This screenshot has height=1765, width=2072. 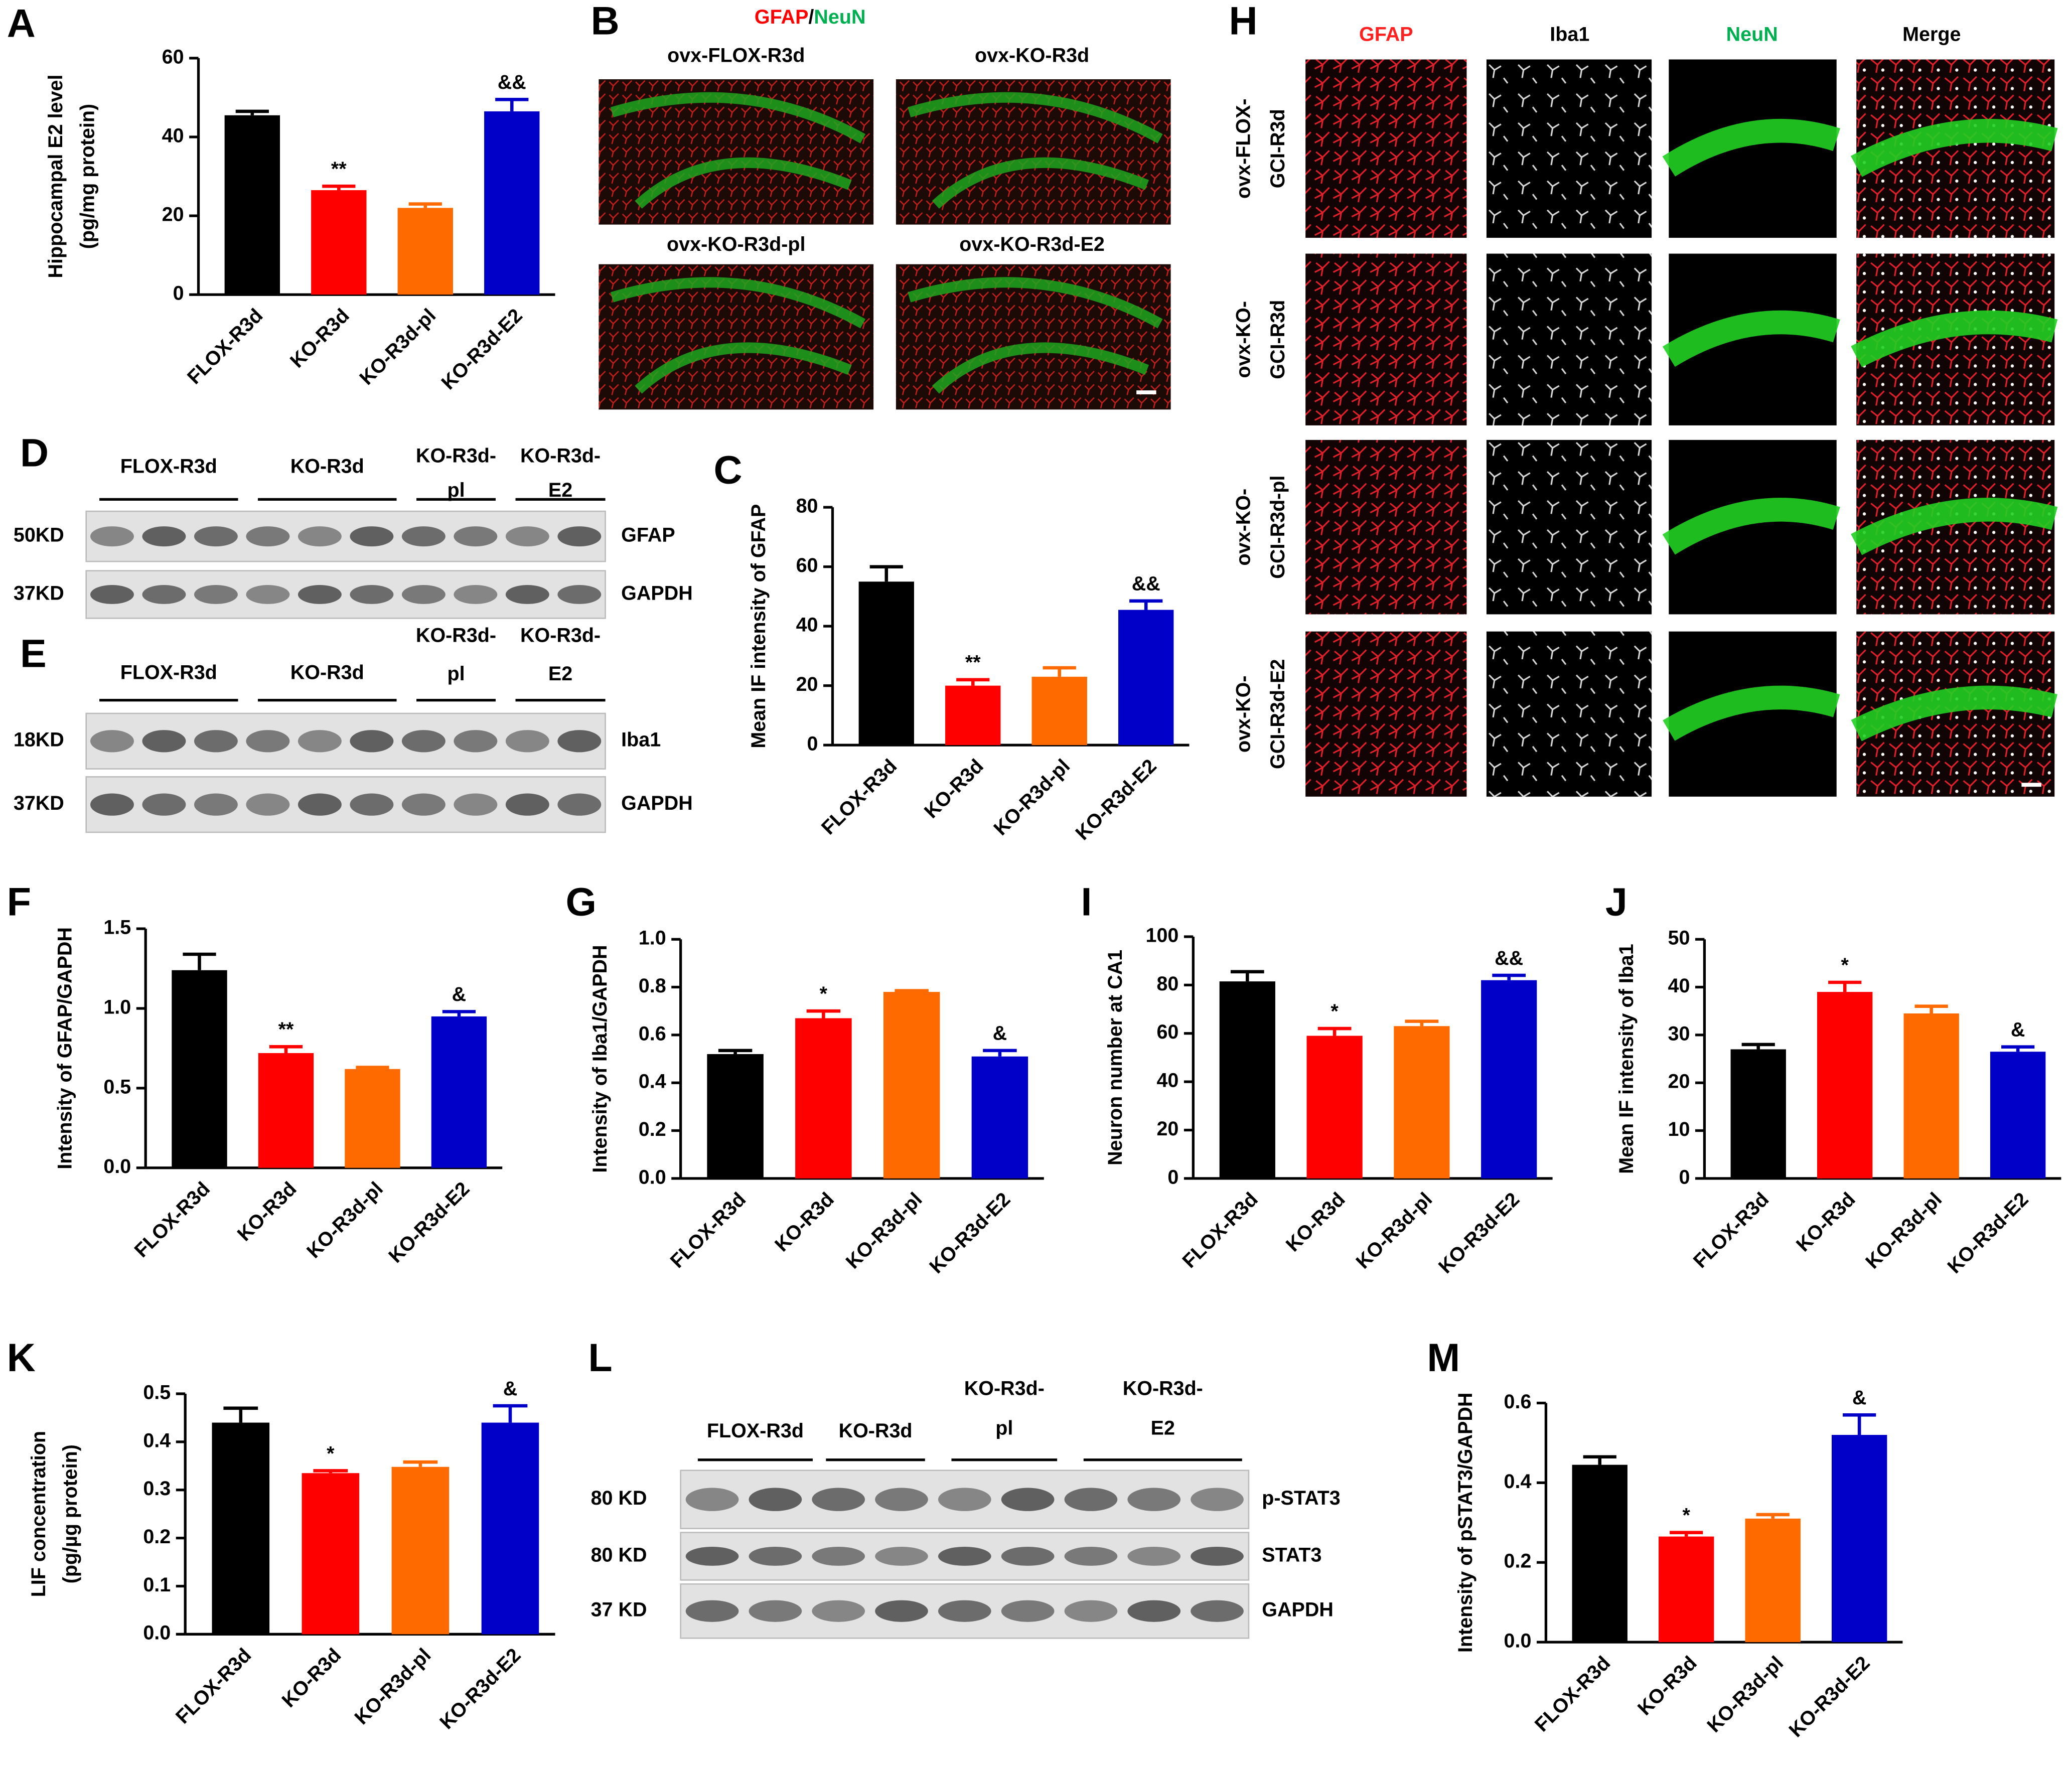 I want to click on y-tick-label: 0.6, so click(x=652, y=1033).